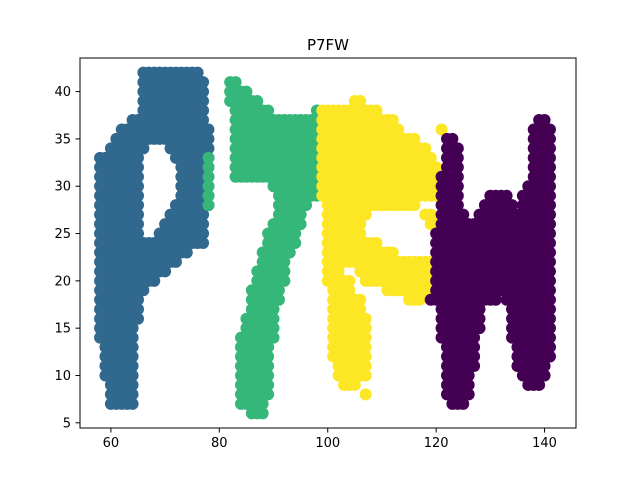 The image size is (640, 480). What do you see at coordinates (62, 187) in the screenshot?
I see `y-tick-label: 30` at bounding box center [62, 187].